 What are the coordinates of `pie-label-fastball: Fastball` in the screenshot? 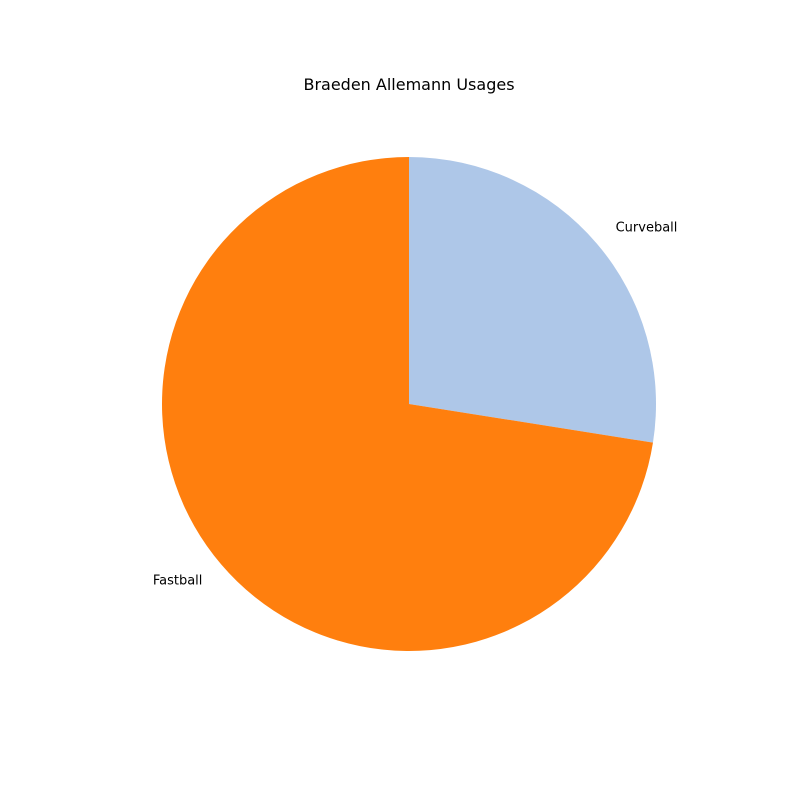 It's located at (178, 580).